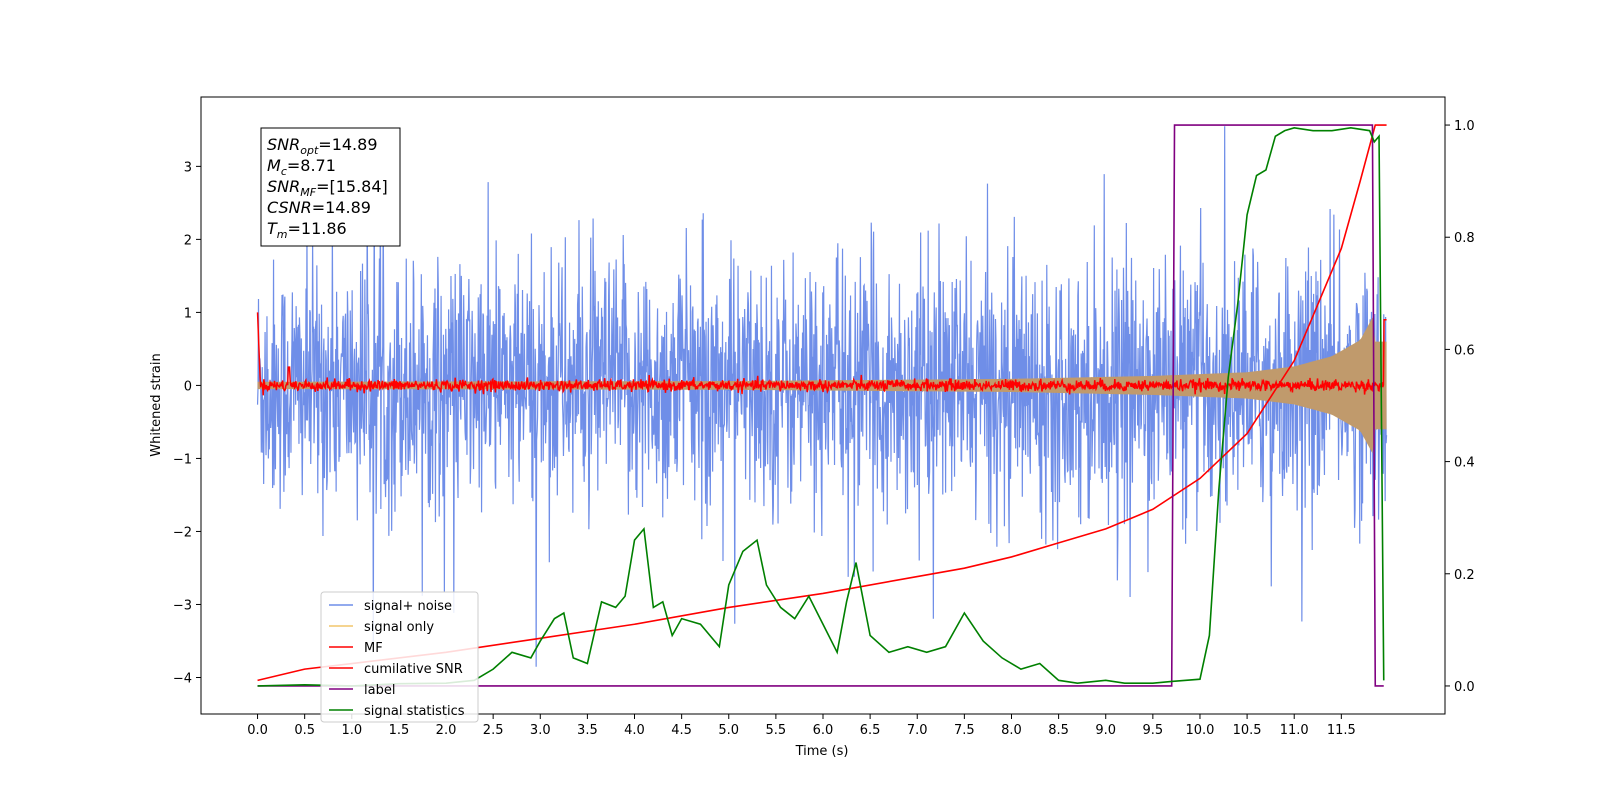 This screenshot has height=800, width=1600. Describe the element at coordinates (182, 459) in the screenshot. I see `y-tick-label: −1` at that location.